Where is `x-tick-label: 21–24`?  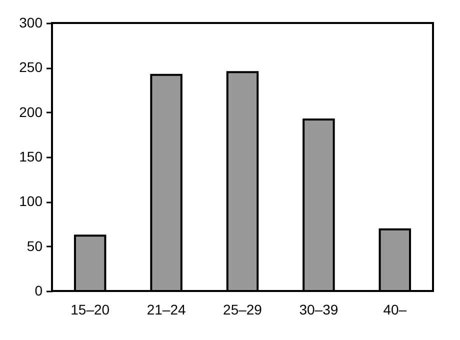
x-tick-label: 21–24 is located at coordinates (166, 310).